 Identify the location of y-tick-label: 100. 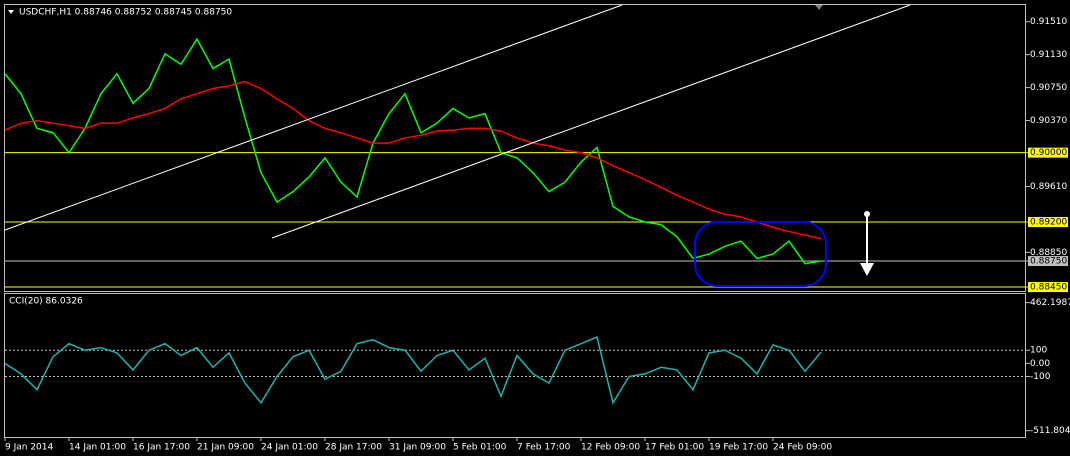
(1038, 351).